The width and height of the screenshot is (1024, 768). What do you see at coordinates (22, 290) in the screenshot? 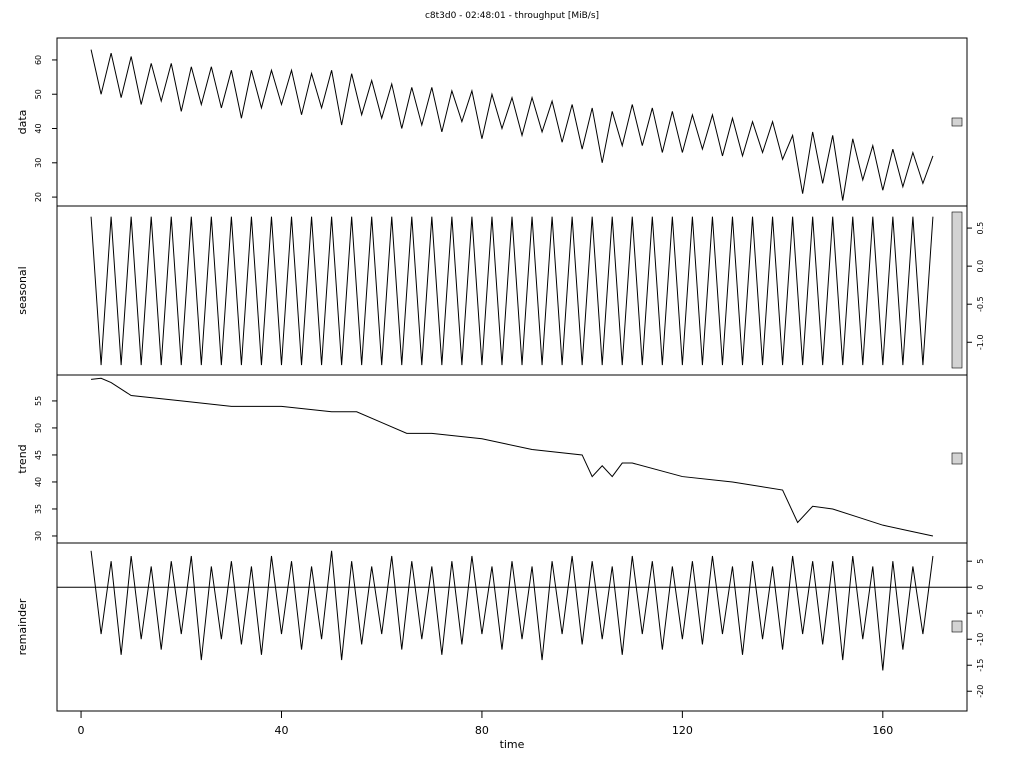
I see `y-axis-label: seasonal` at bounding box center [22, 290].